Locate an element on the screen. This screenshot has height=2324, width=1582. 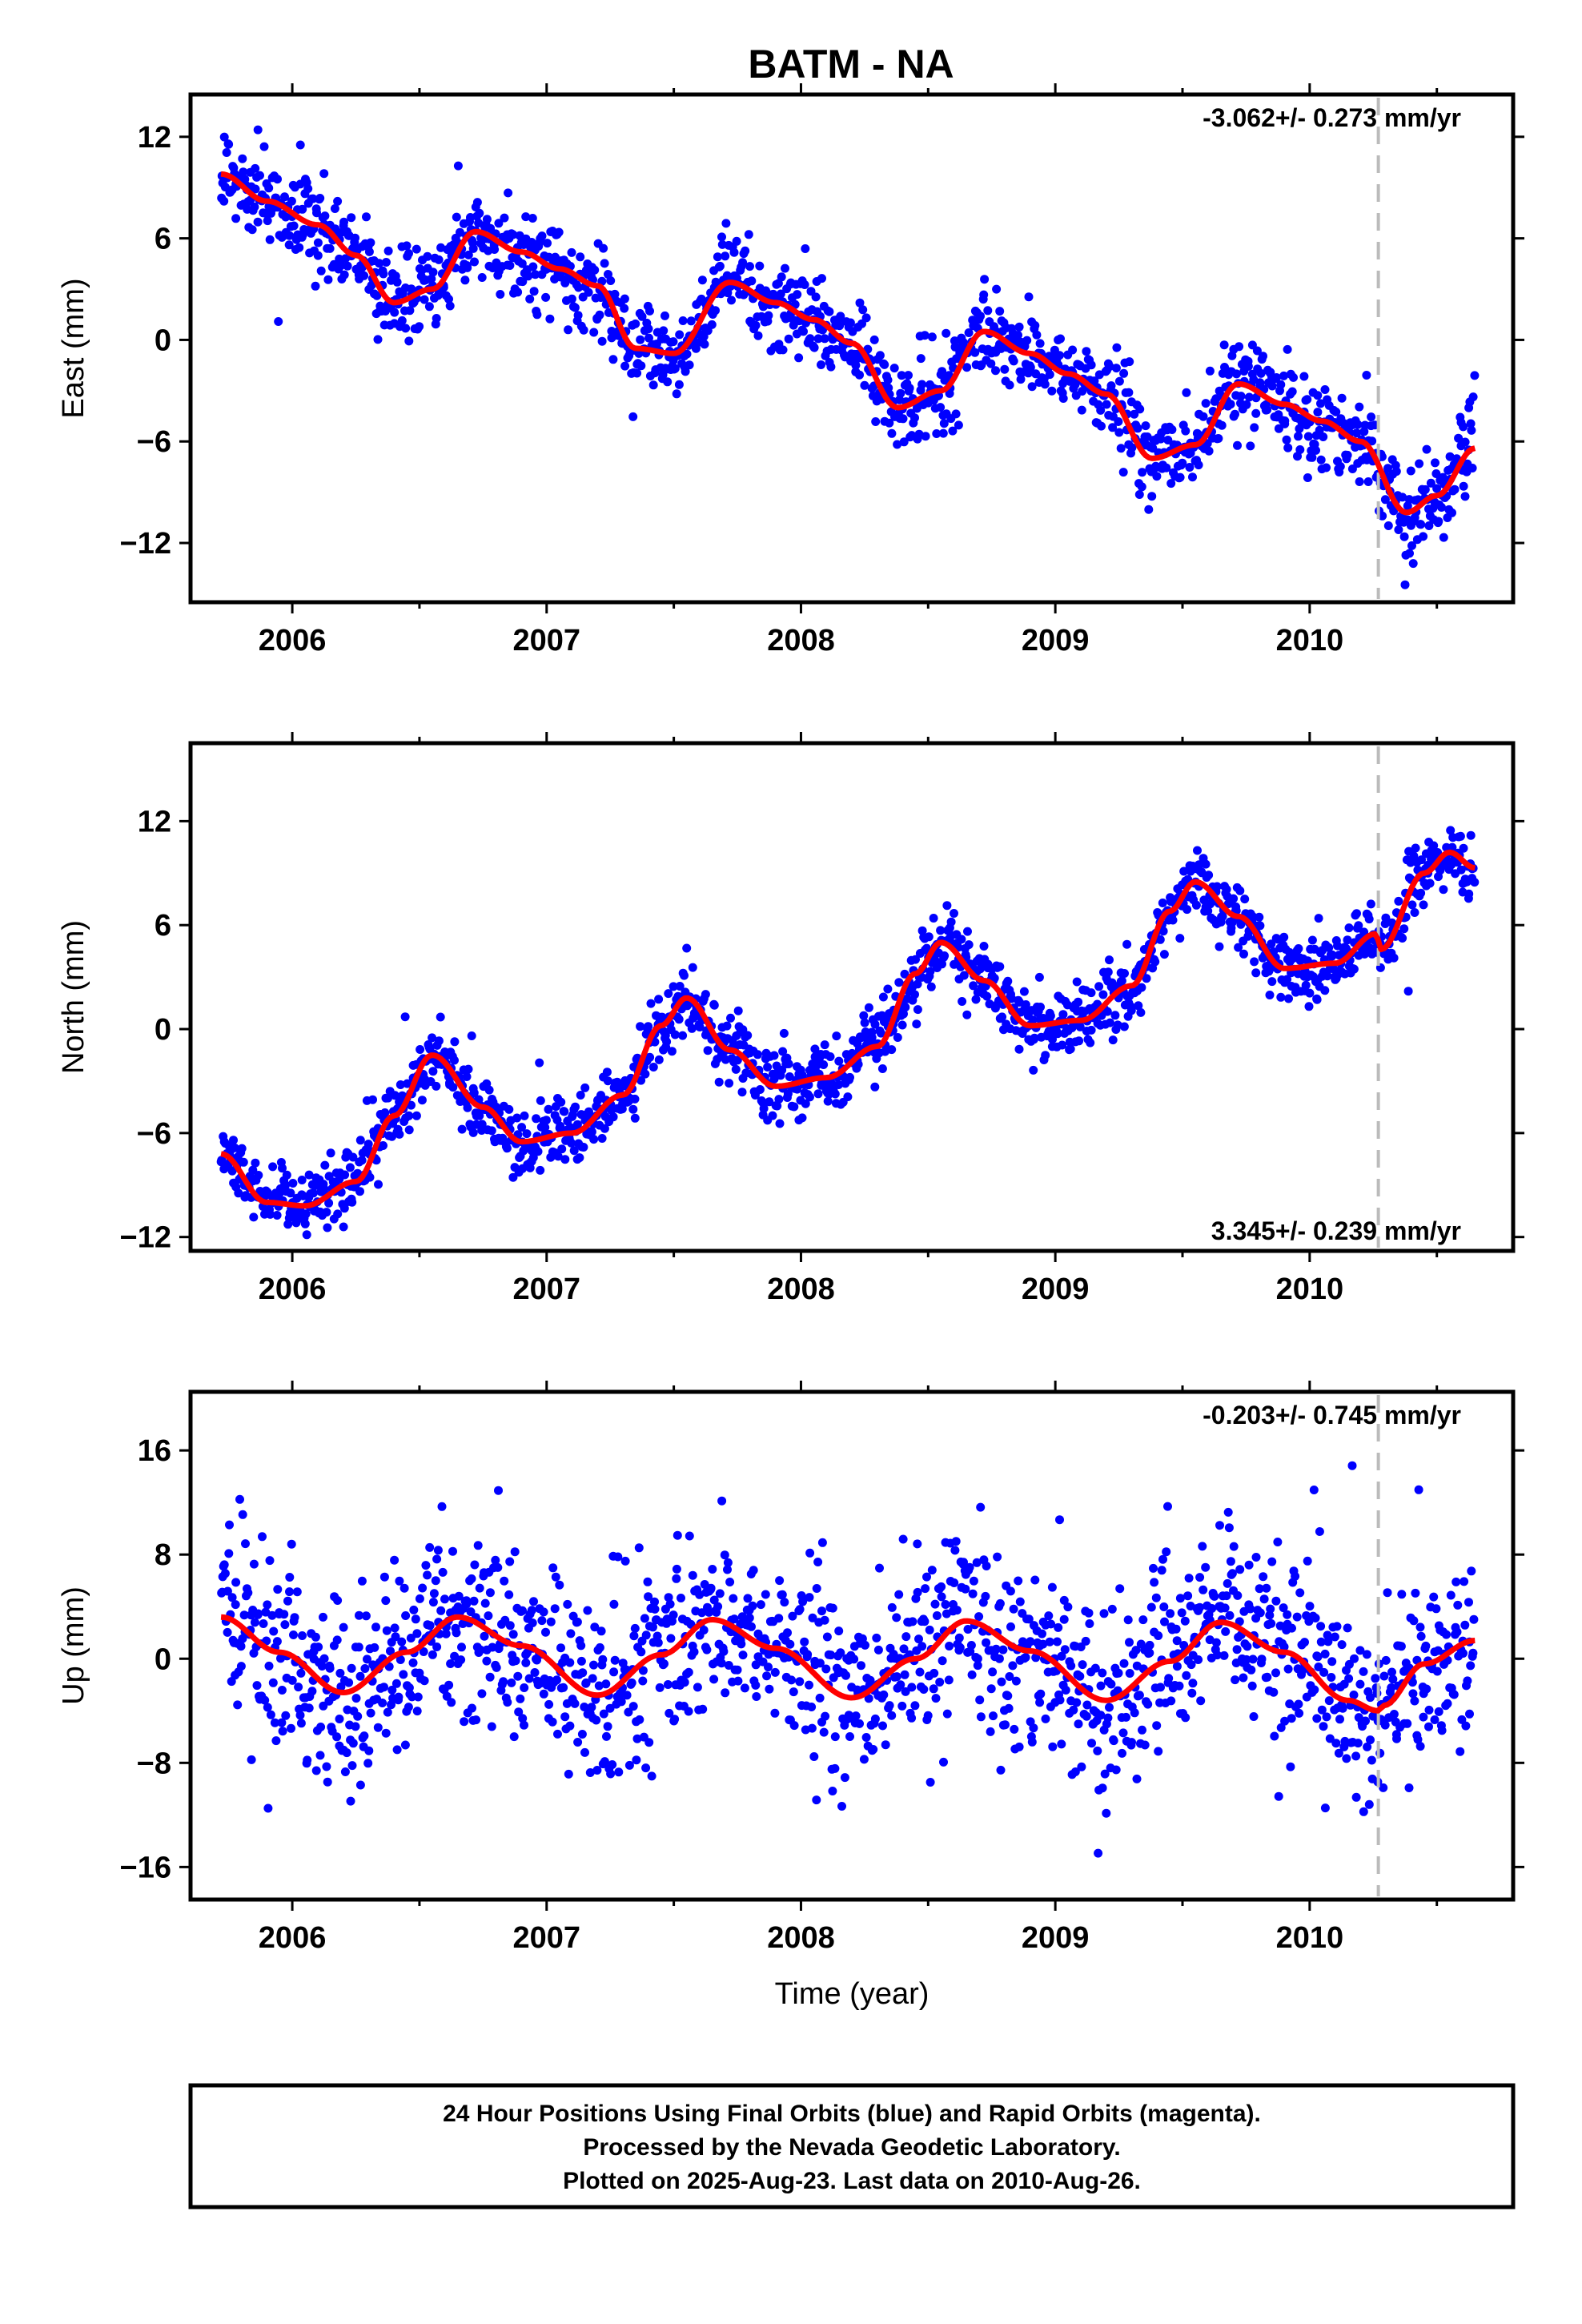
up-x-tick-label: 2010 is located at coordinates (1310, 1938).